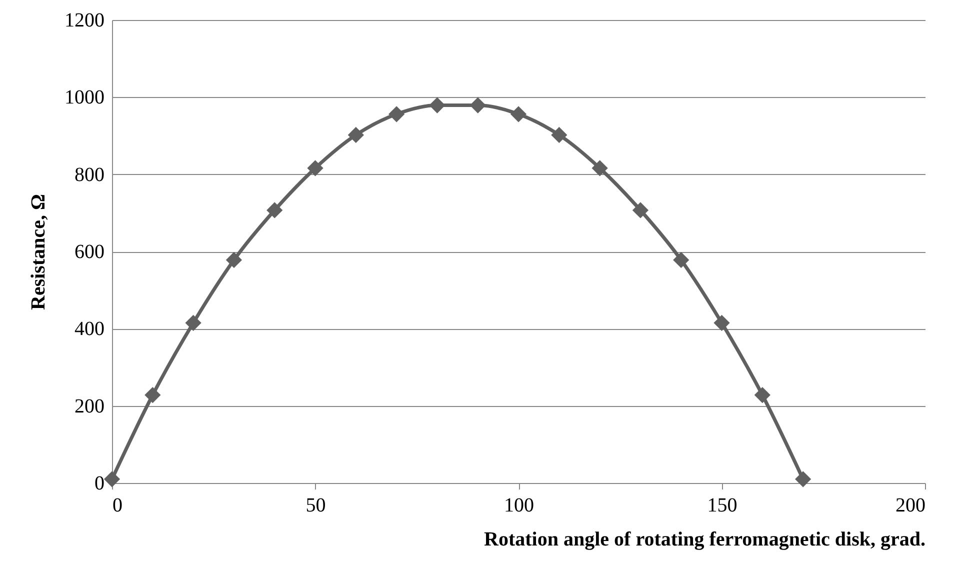 The image size is (955, 570). I want to click on y-tick-label: 200, so click(89, 406).